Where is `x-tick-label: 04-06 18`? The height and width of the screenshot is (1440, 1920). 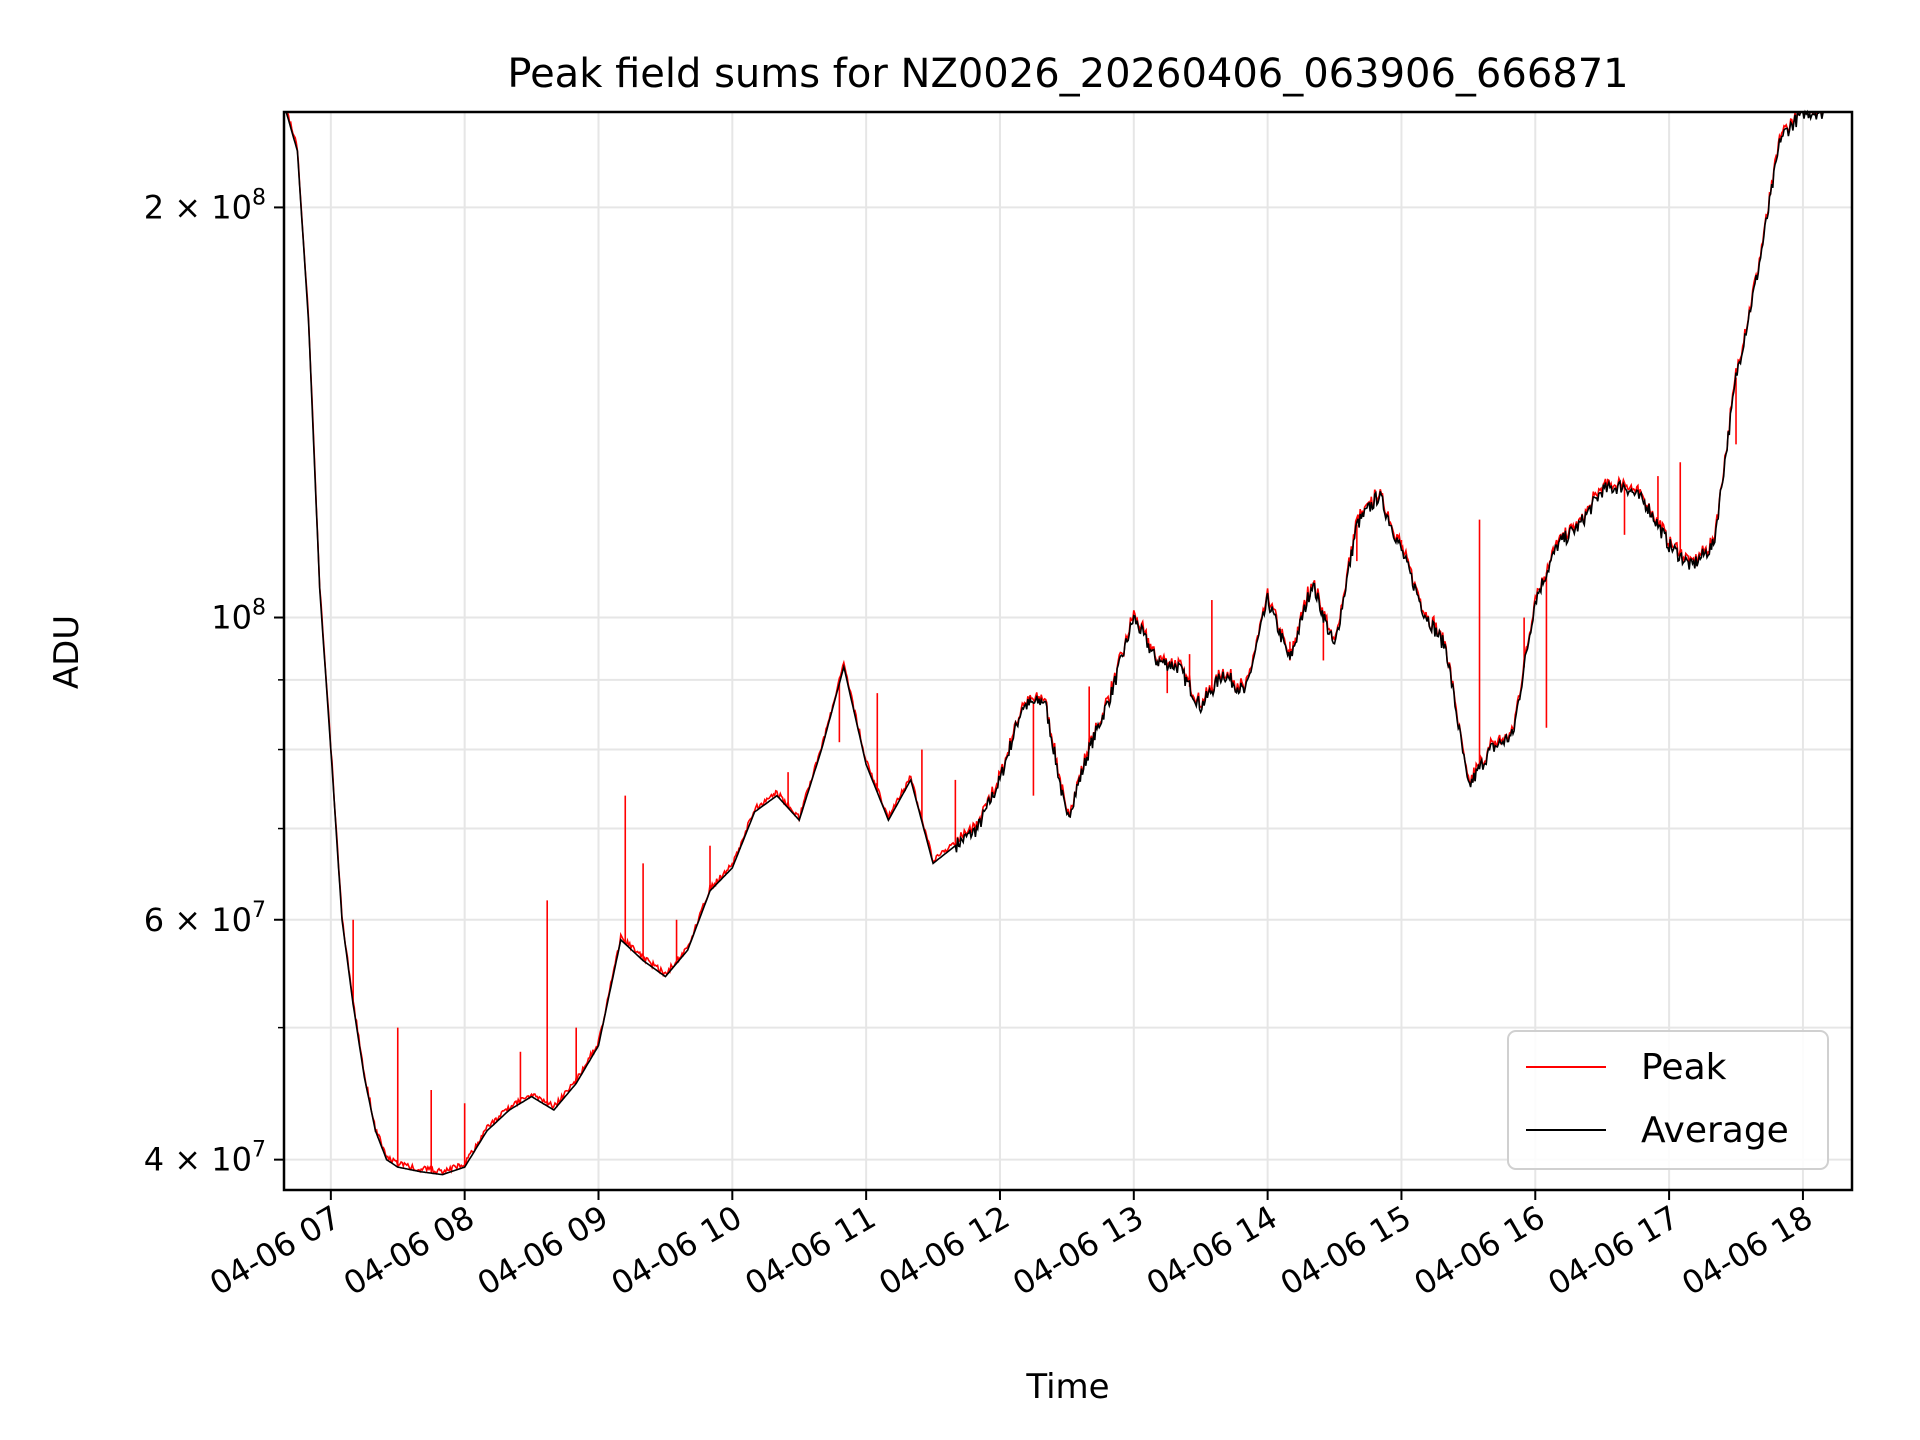 x-tick-label: 04-06 18 is located at coordinates (1747, 1250).